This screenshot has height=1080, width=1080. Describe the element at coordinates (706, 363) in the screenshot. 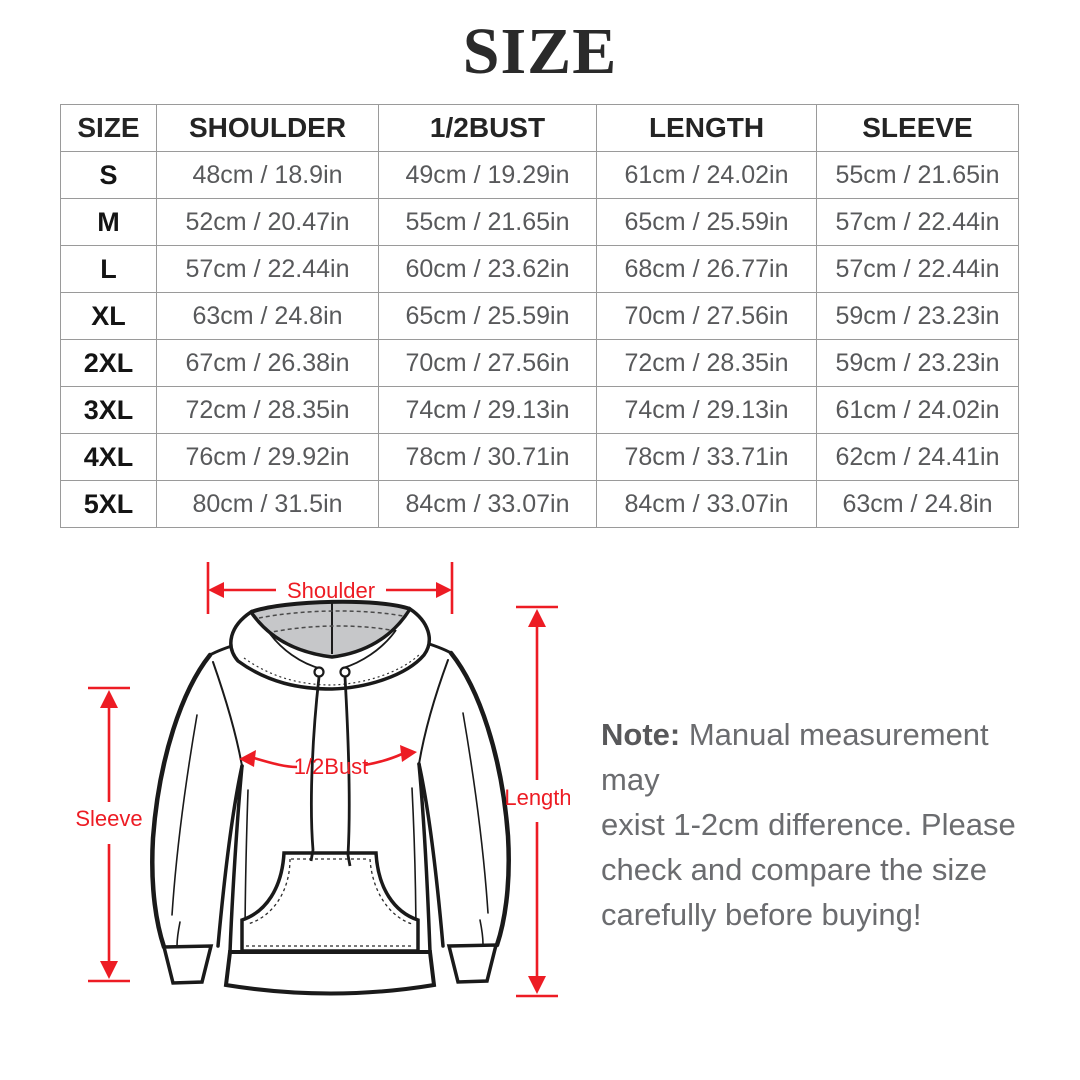

I see `length-cell: 72cm / 28.35in` at that location.